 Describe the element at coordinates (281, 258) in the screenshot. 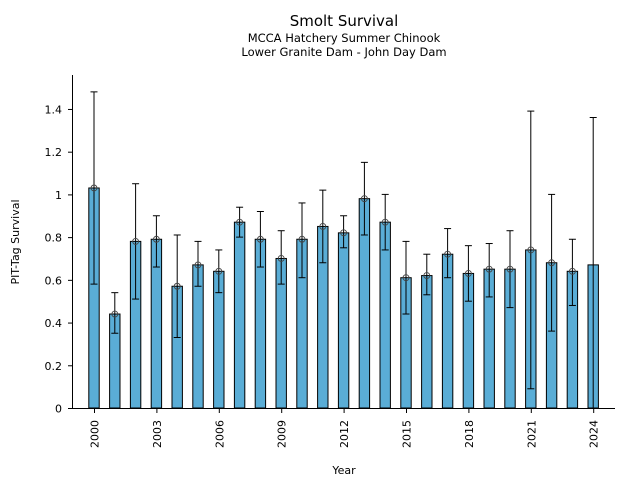

I see `point-marker-2009` at that location.